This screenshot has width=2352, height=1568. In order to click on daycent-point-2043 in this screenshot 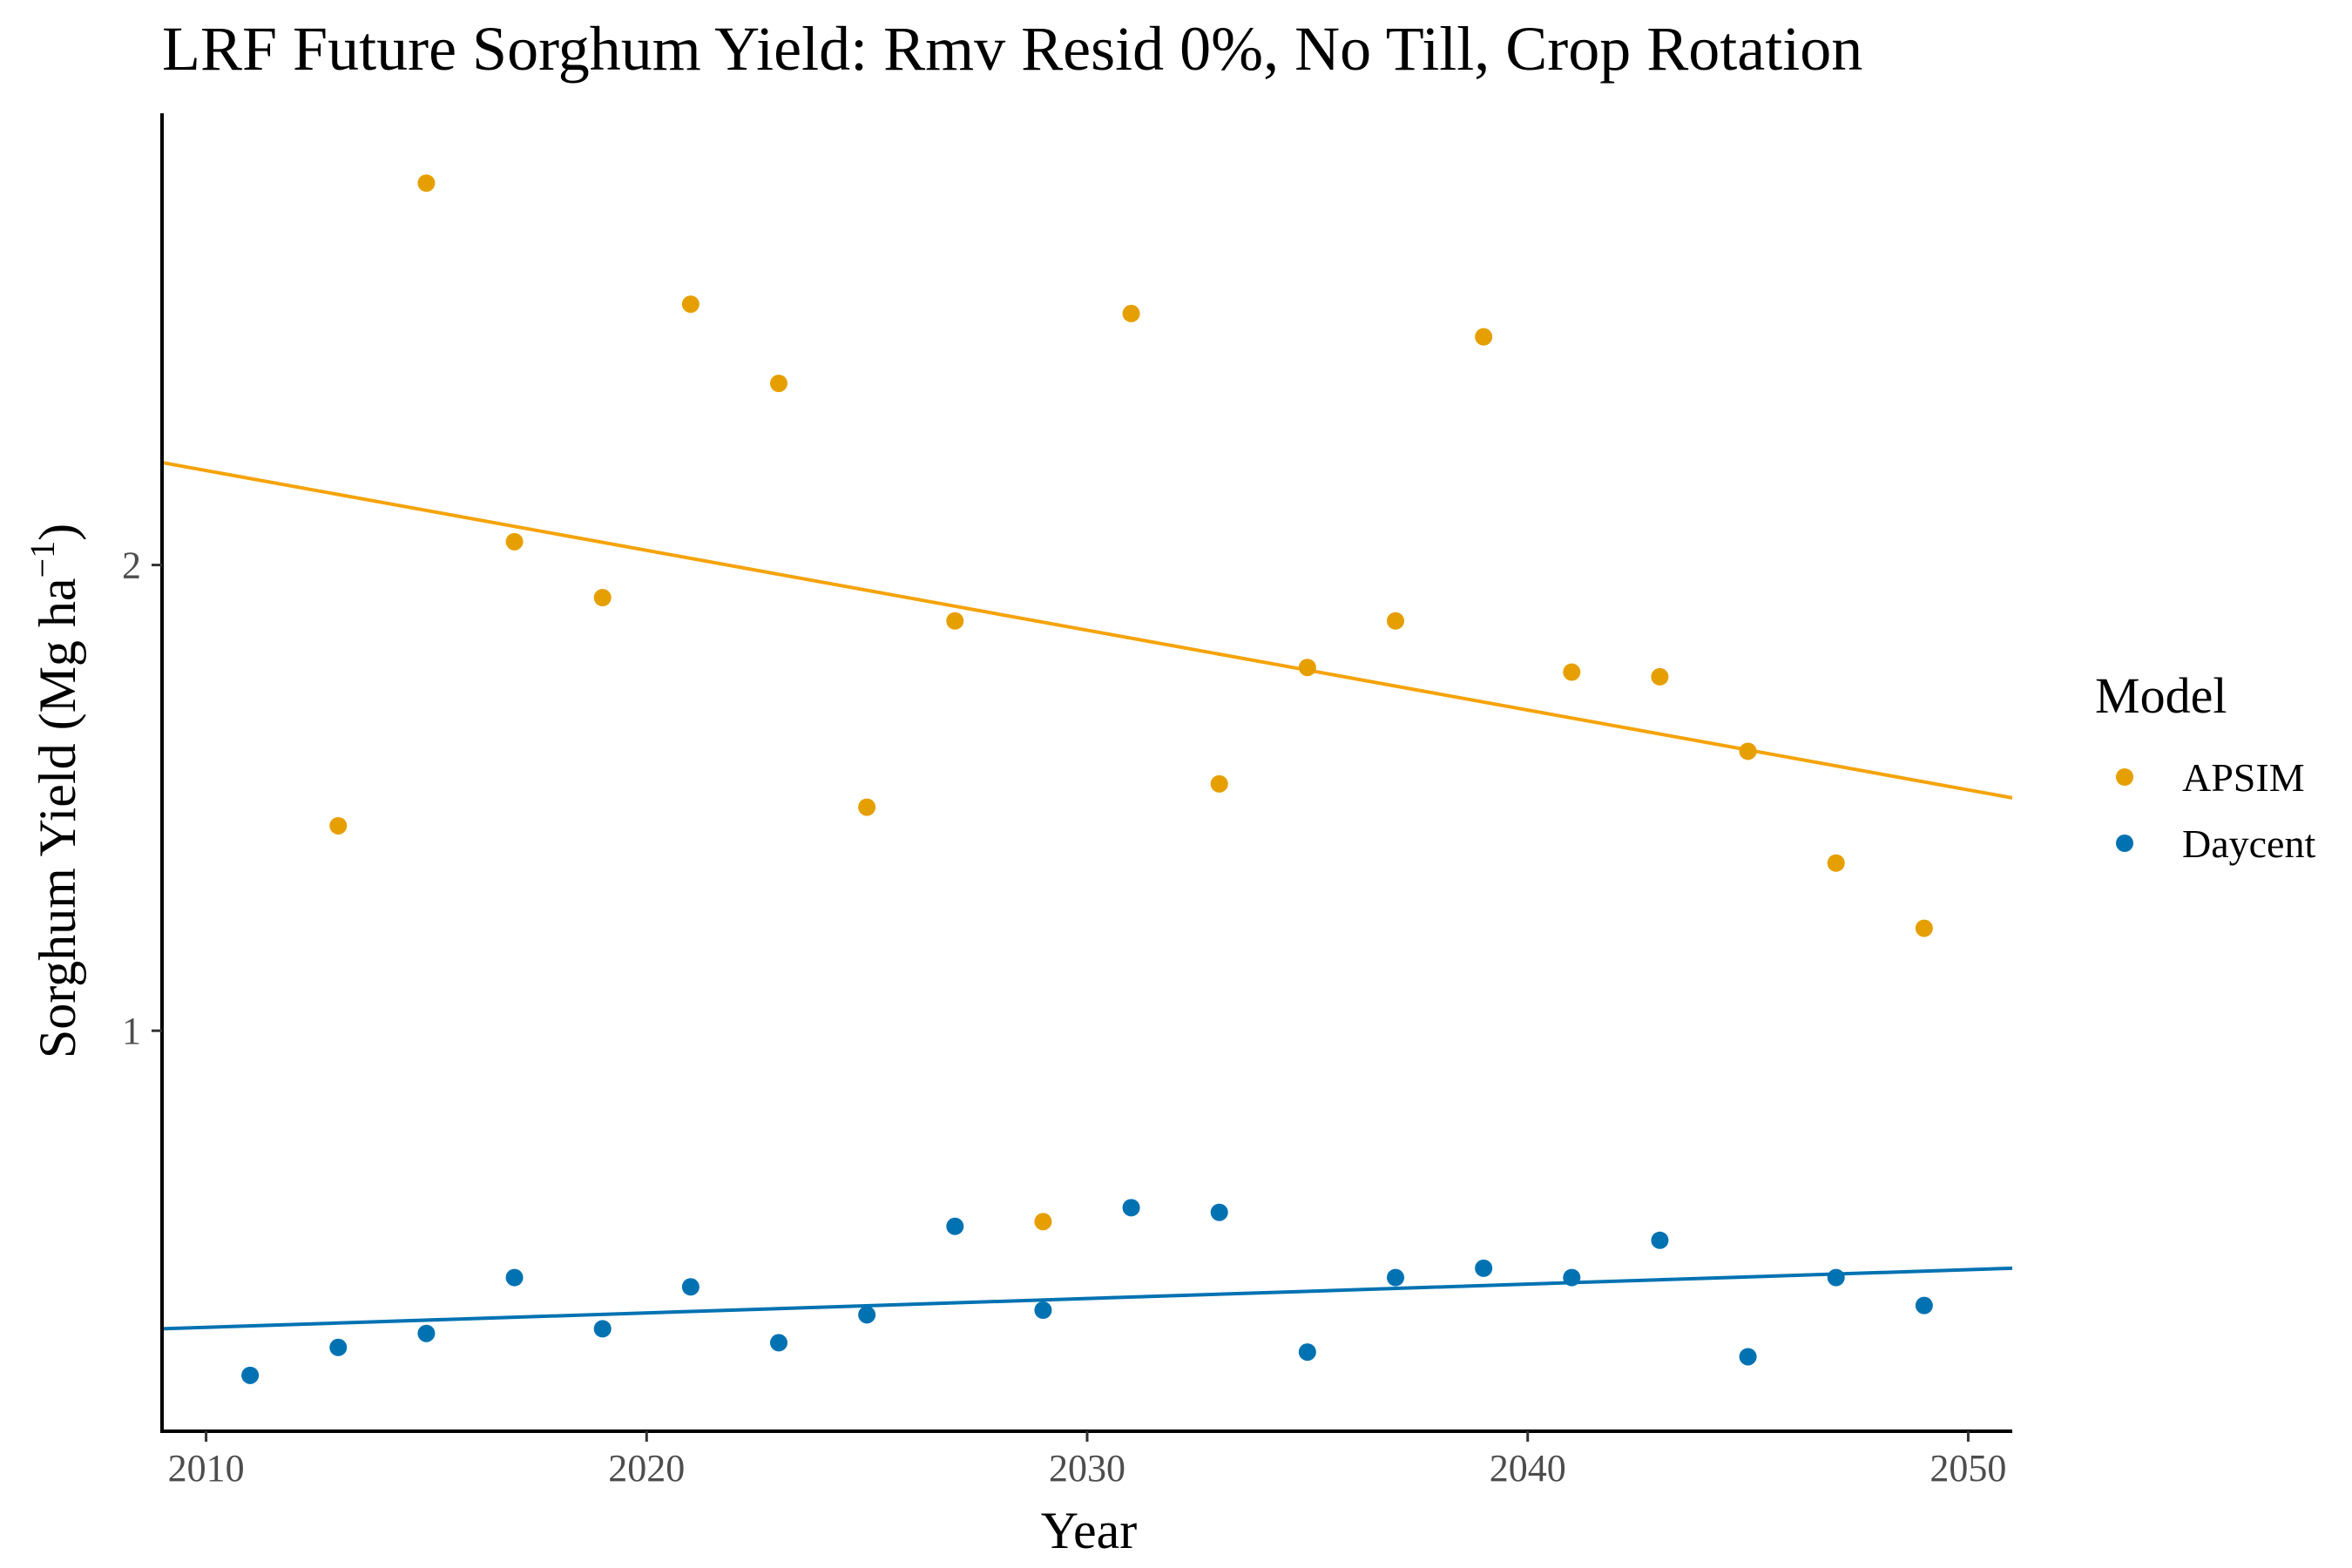, I will do `click(1660, 1240)`.